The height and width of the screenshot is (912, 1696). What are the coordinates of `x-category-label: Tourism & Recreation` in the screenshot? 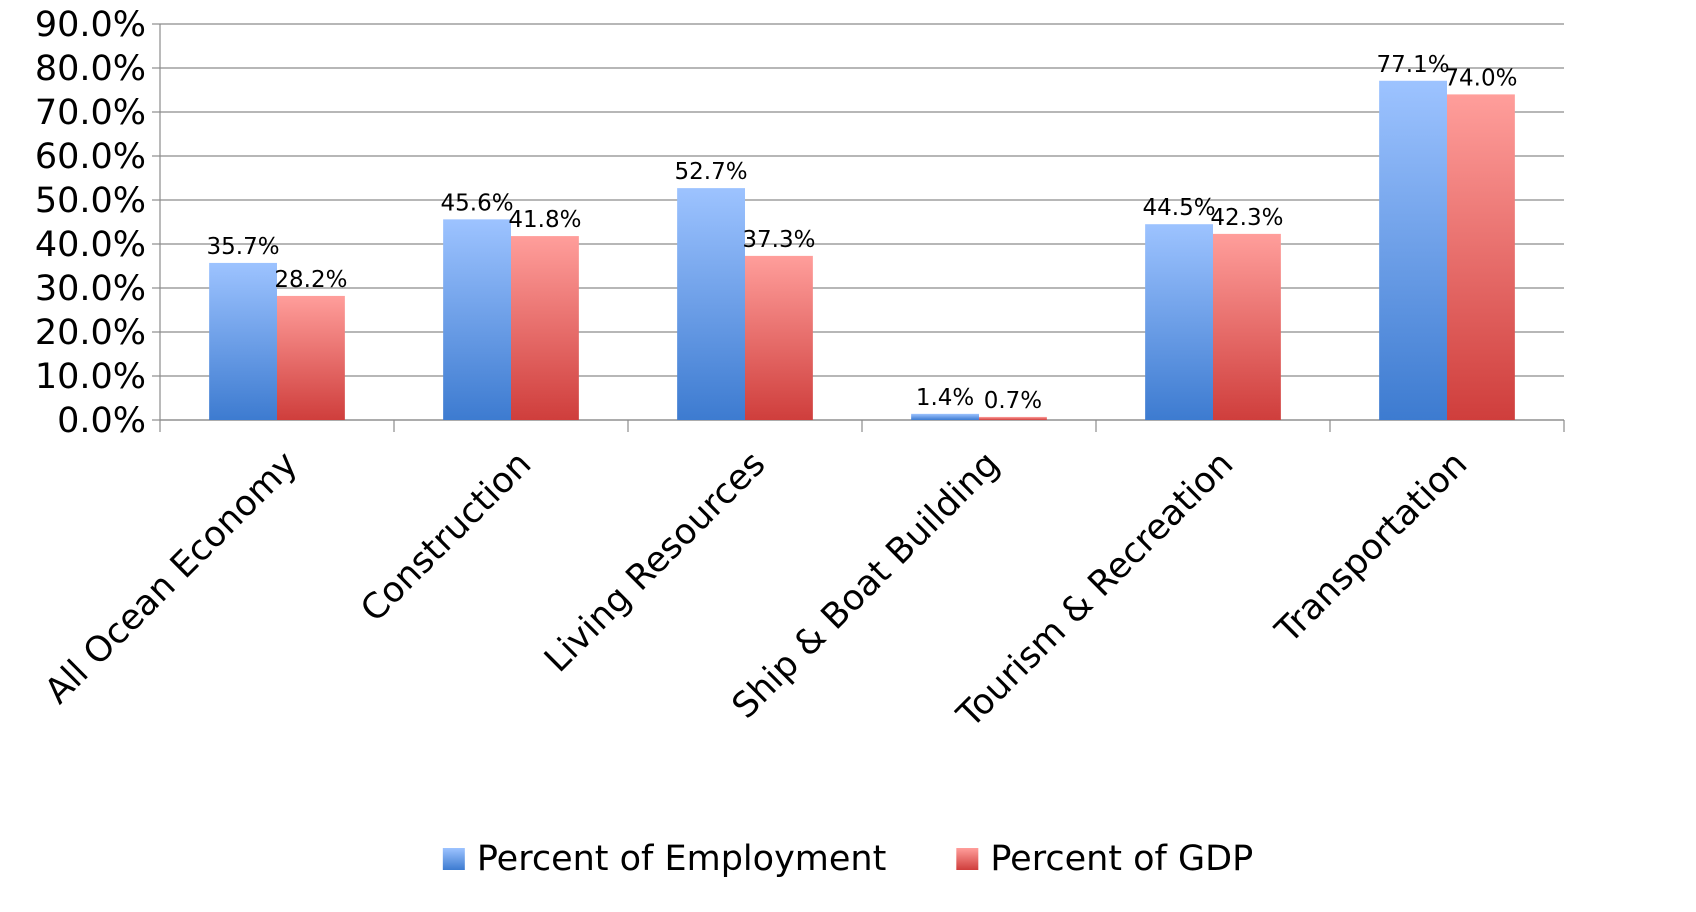 It's located at (1095, 590).